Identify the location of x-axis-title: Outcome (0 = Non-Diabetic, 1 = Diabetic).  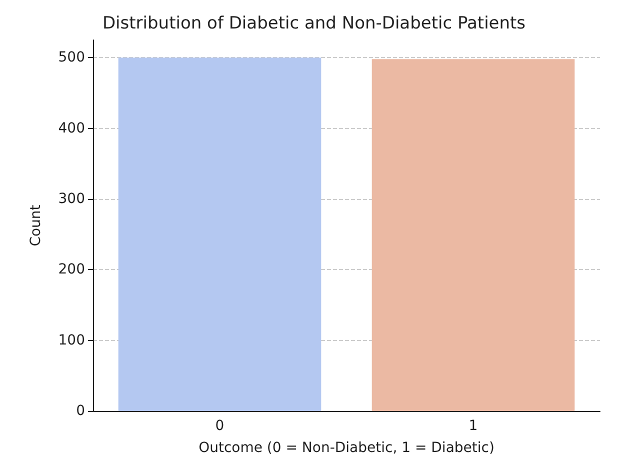
(346, 448).